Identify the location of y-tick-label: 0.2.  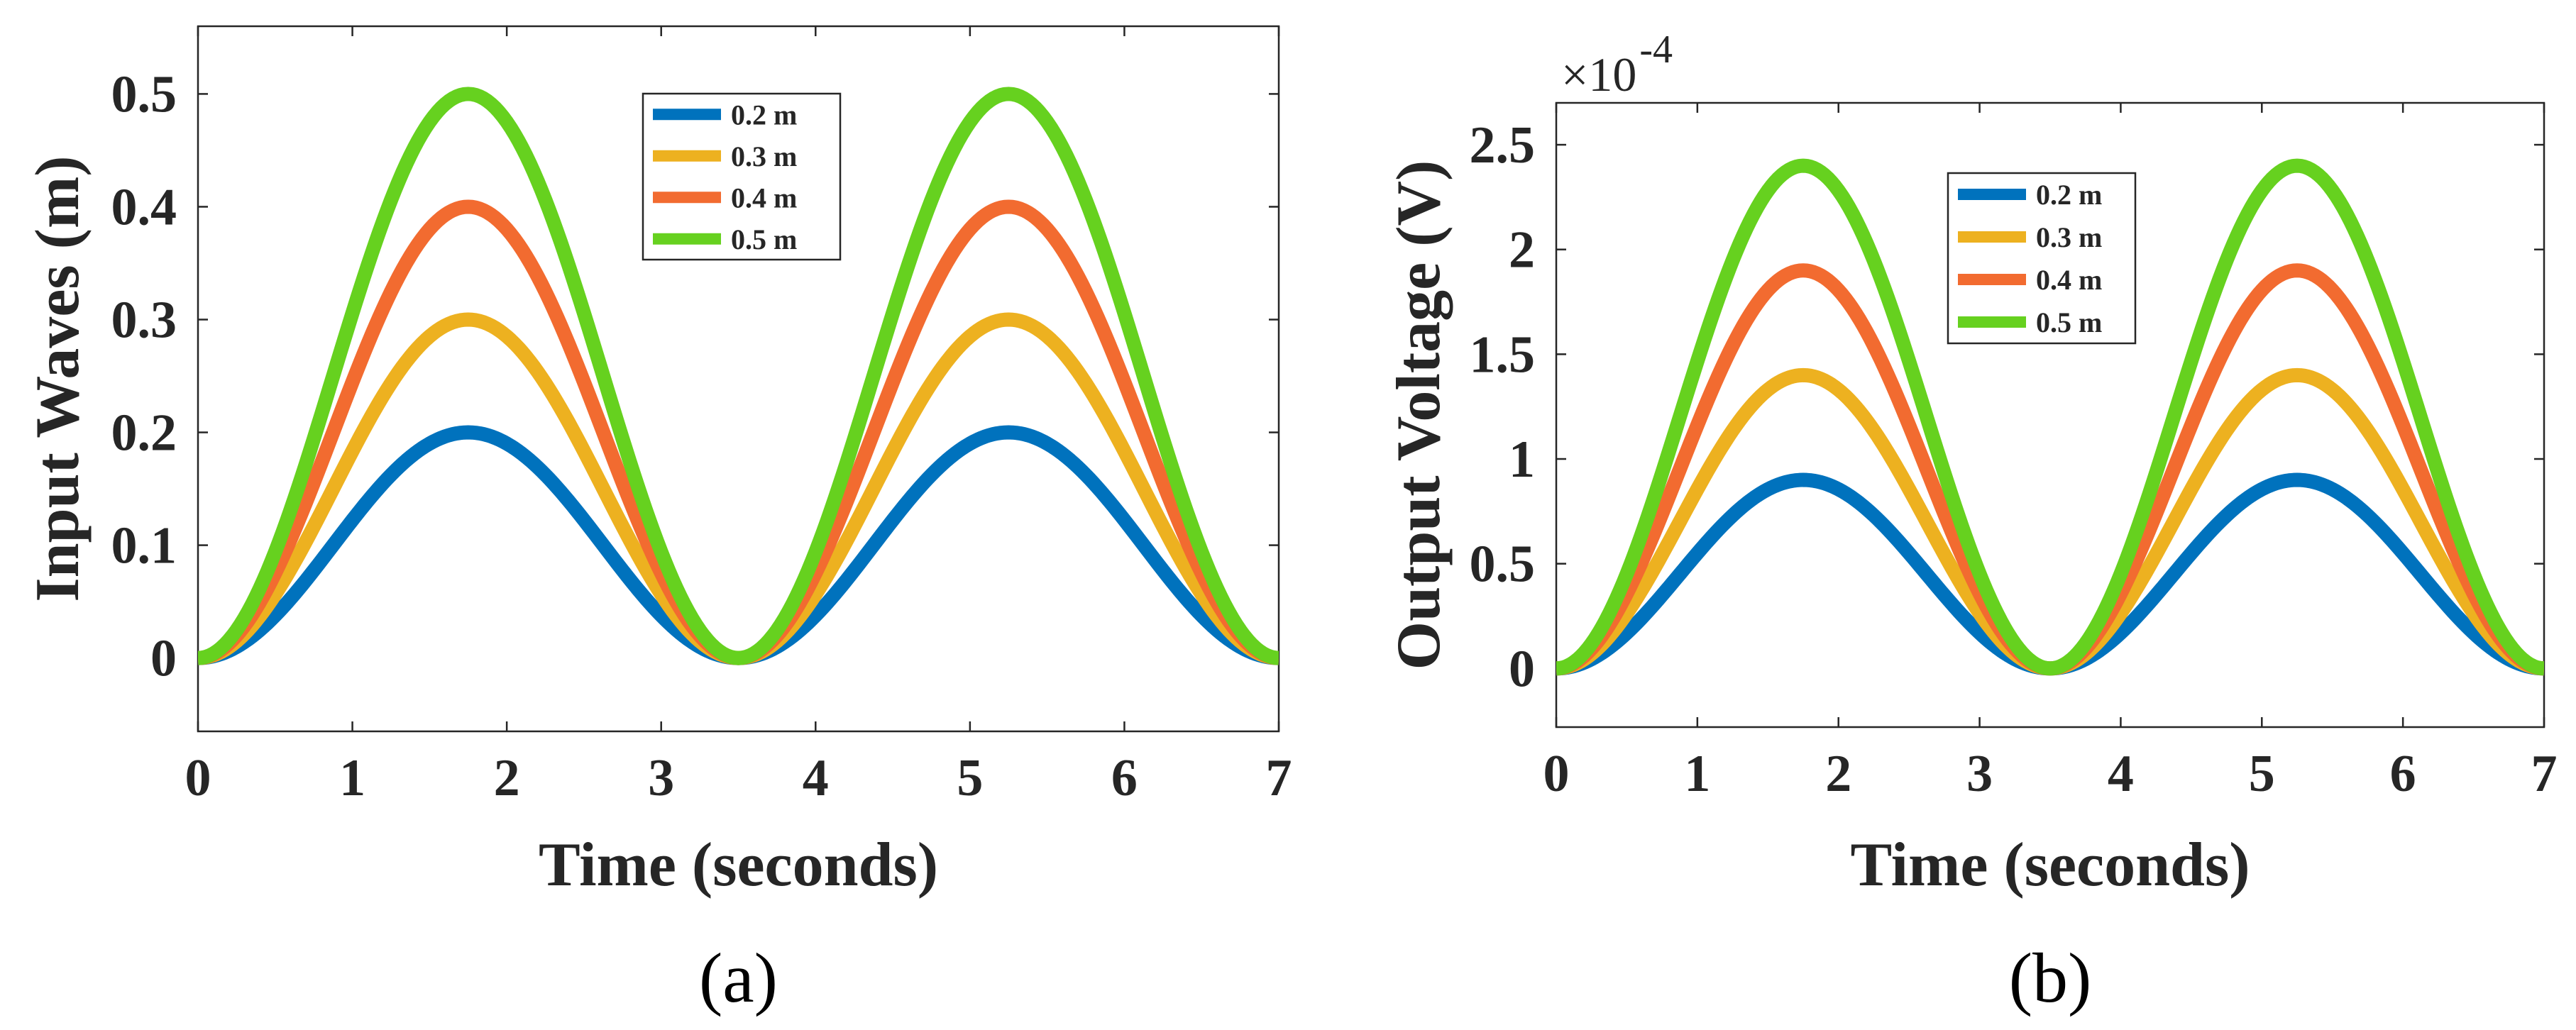
(144, 433).